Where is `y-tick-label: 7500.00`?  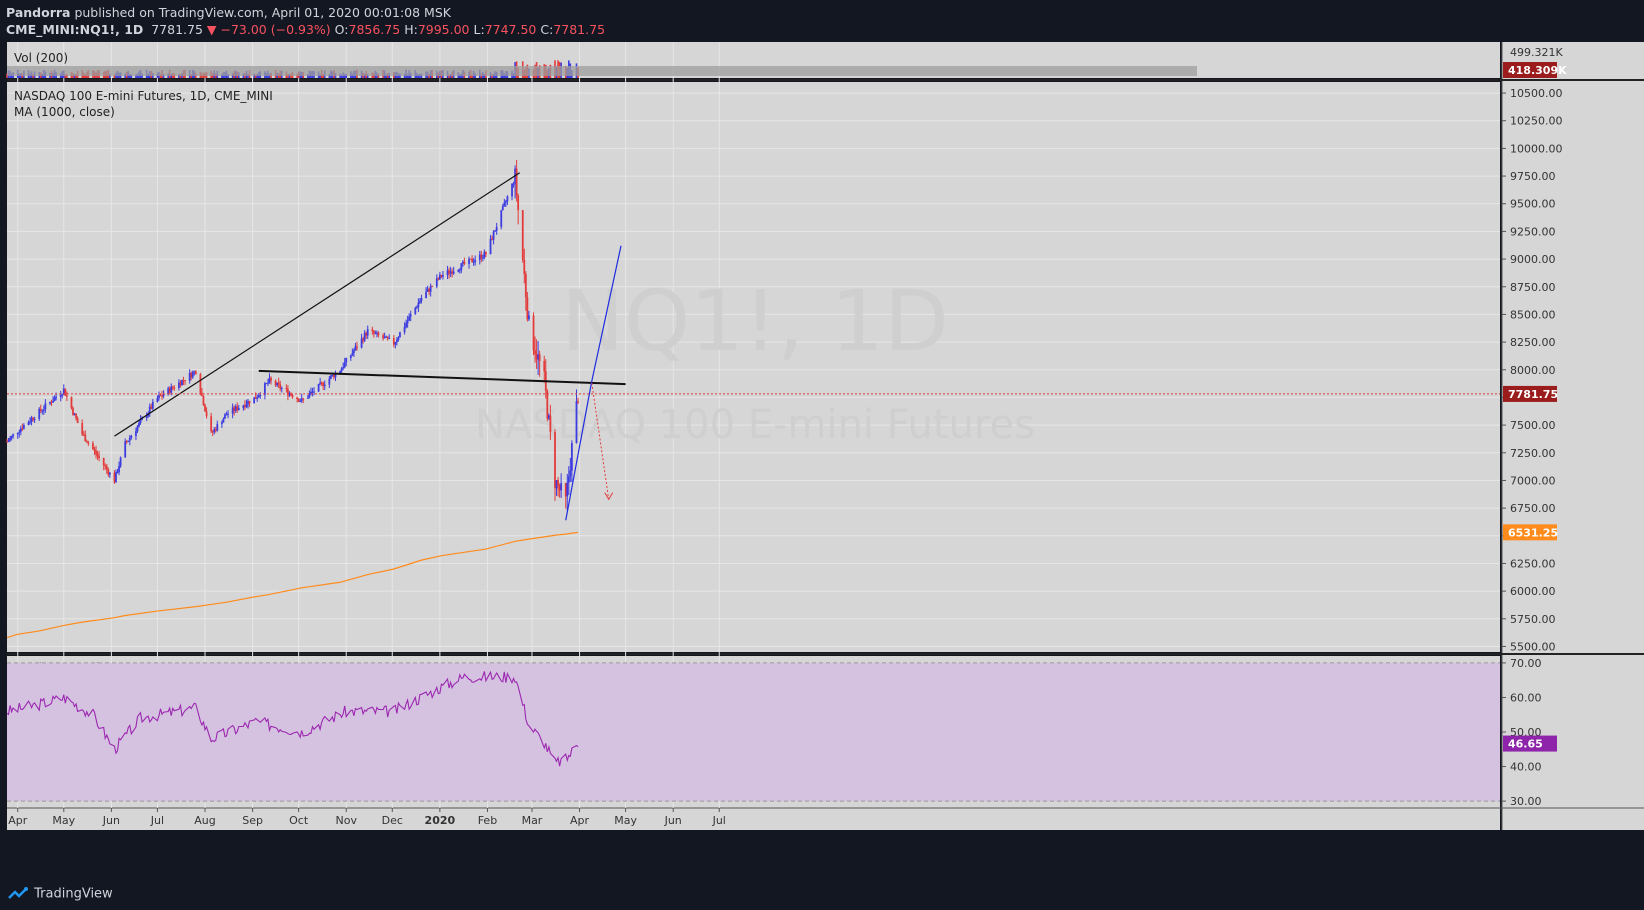 y-tick-label: 7500.00 is located at coordinates (1533, 425).